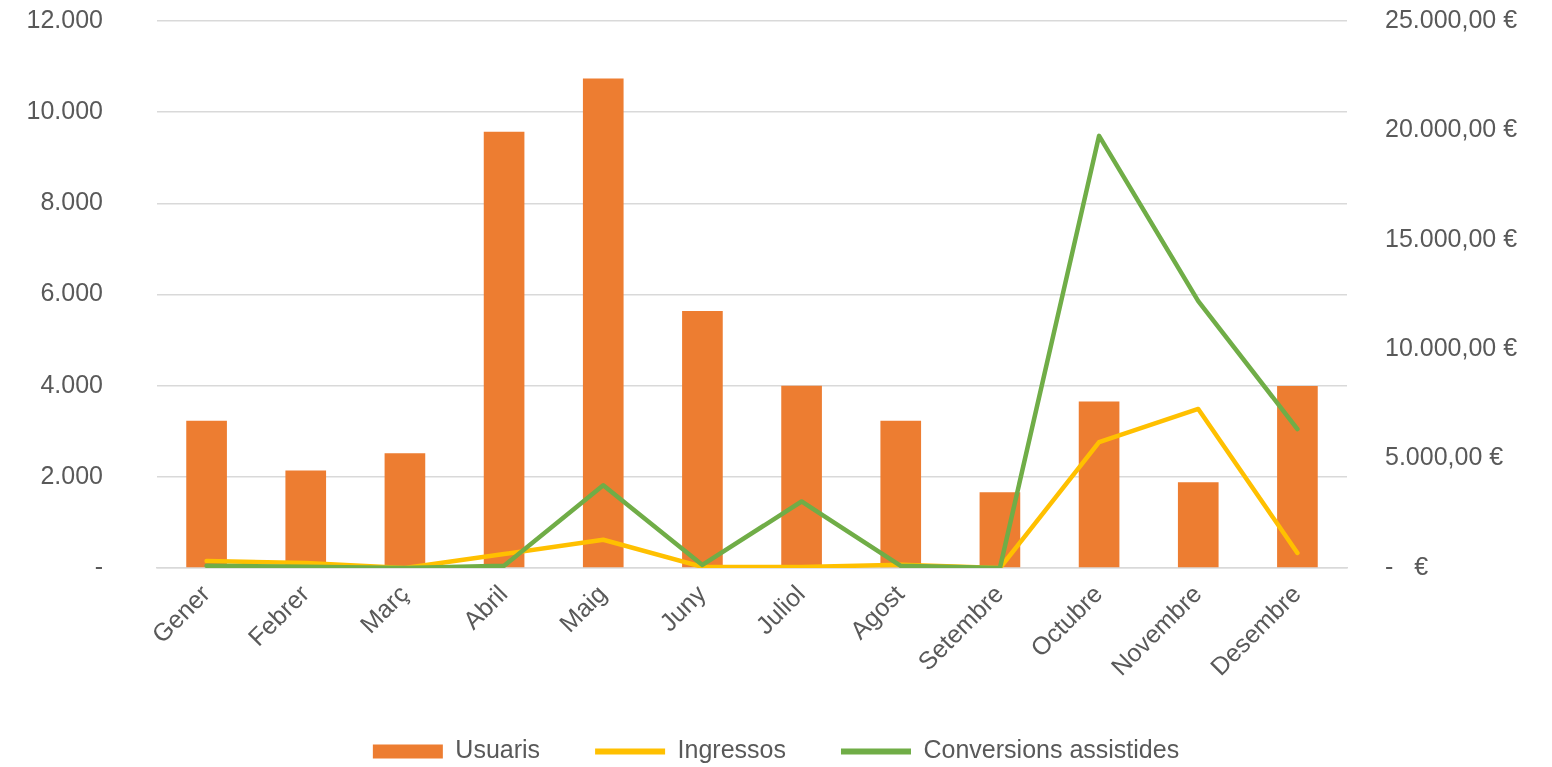  Describe the element at coordinates (1444, 456) in the screenshot. I see `y2-tick-label: 5.000,00 €` at that location.